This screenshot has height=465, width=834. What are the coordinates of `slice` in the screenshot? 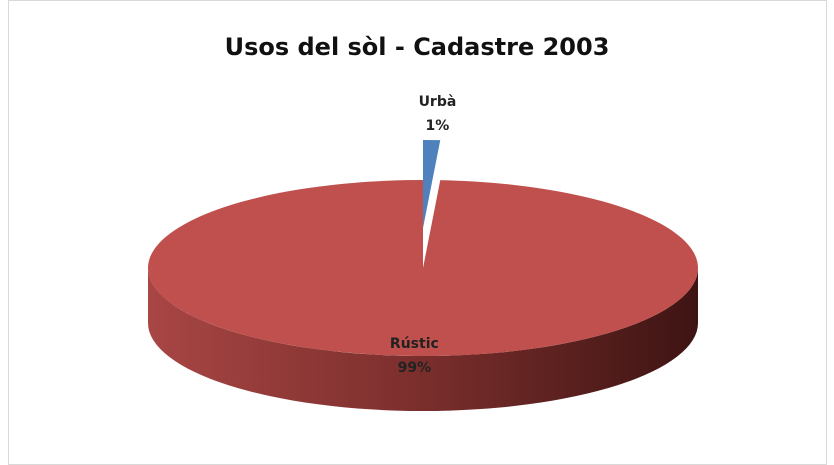 It's located at (432, 184).